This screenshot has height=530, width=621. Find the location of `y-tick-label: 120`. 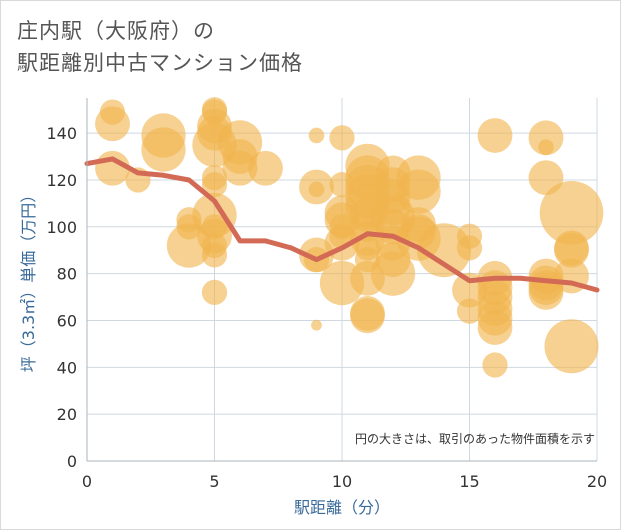

y-tick-label: 120 is located at coordinates (61, 180).